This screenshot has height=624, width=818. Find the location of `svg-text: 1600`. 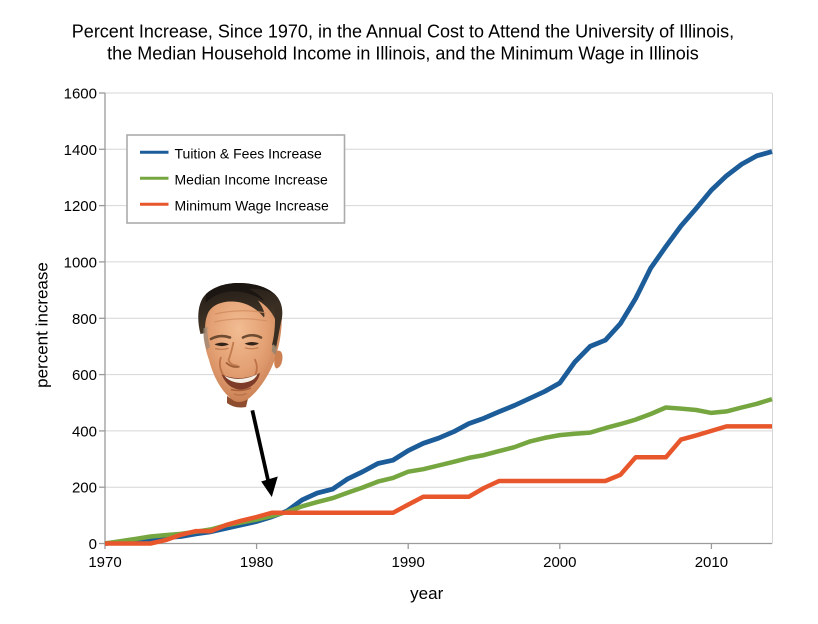

svg-text: 1600 is located at coordinates (80, 94).